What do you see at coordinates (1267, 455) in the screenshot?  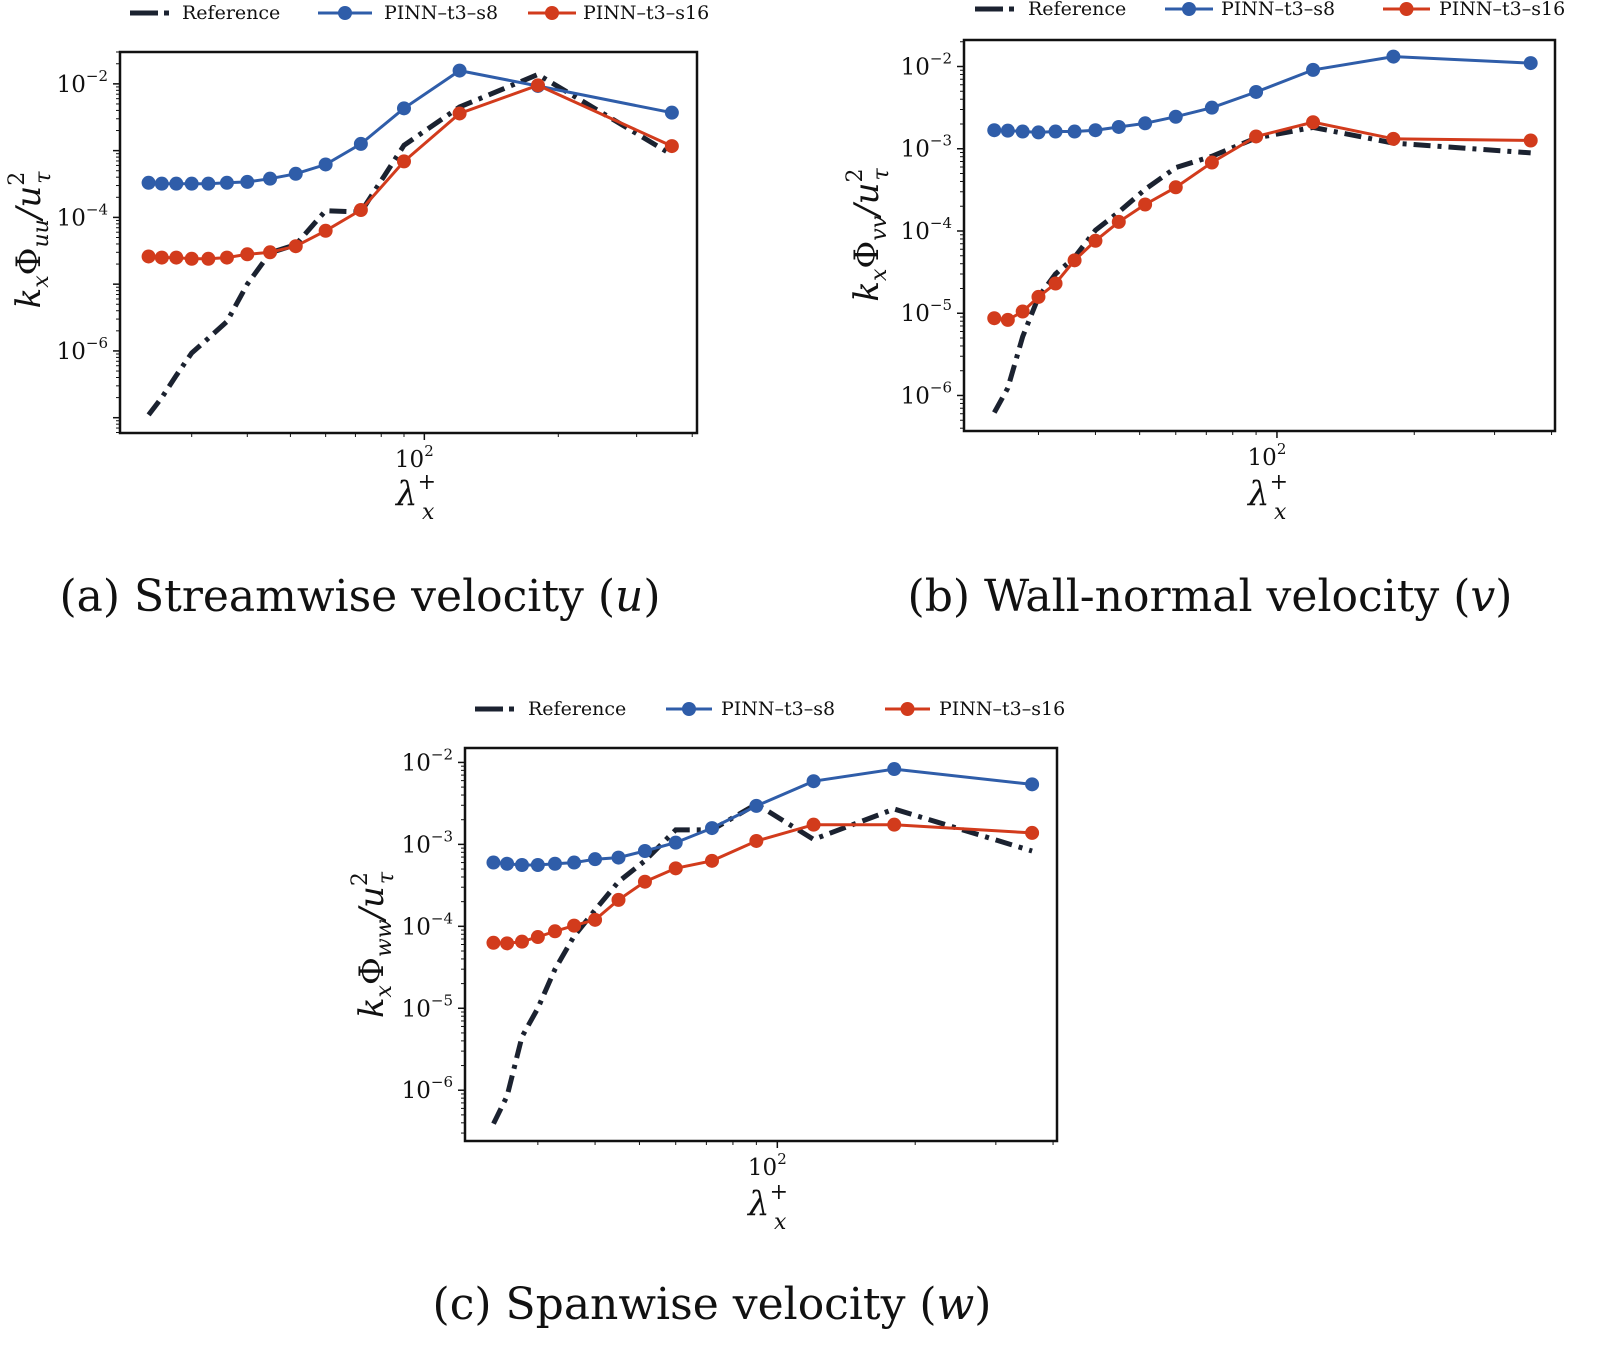 I see `x-tick-label: 102` at bounding box center [1267, 455].